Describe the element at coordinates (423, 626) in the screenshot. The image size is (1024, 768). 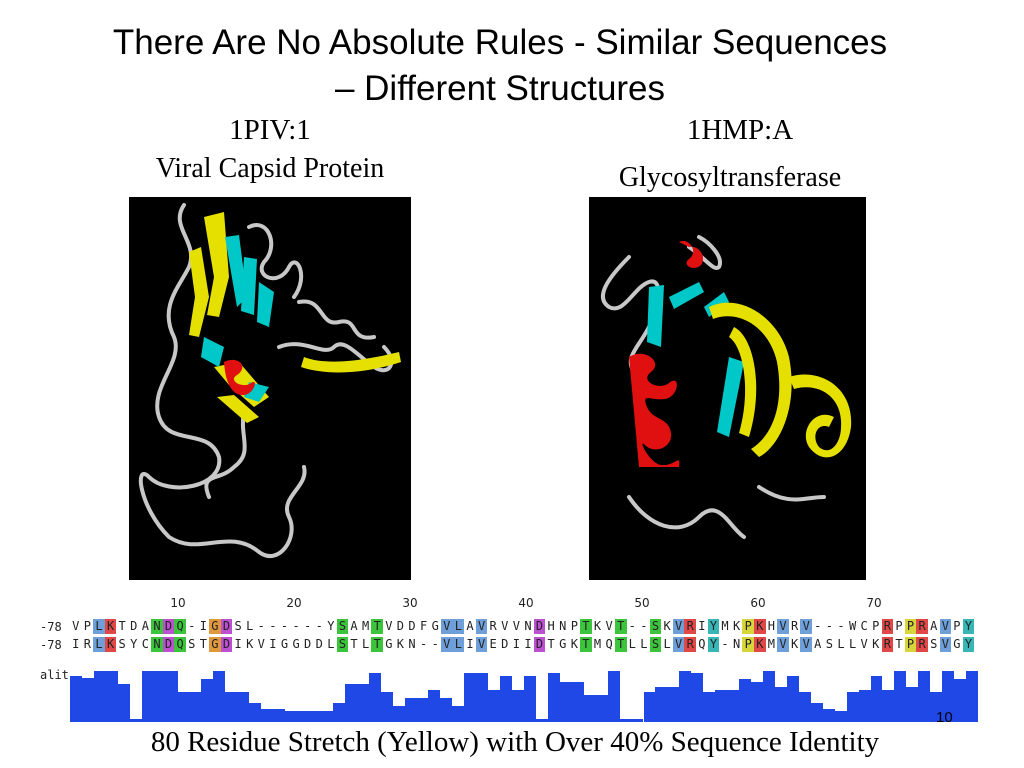
I see `residue: F` at that location.